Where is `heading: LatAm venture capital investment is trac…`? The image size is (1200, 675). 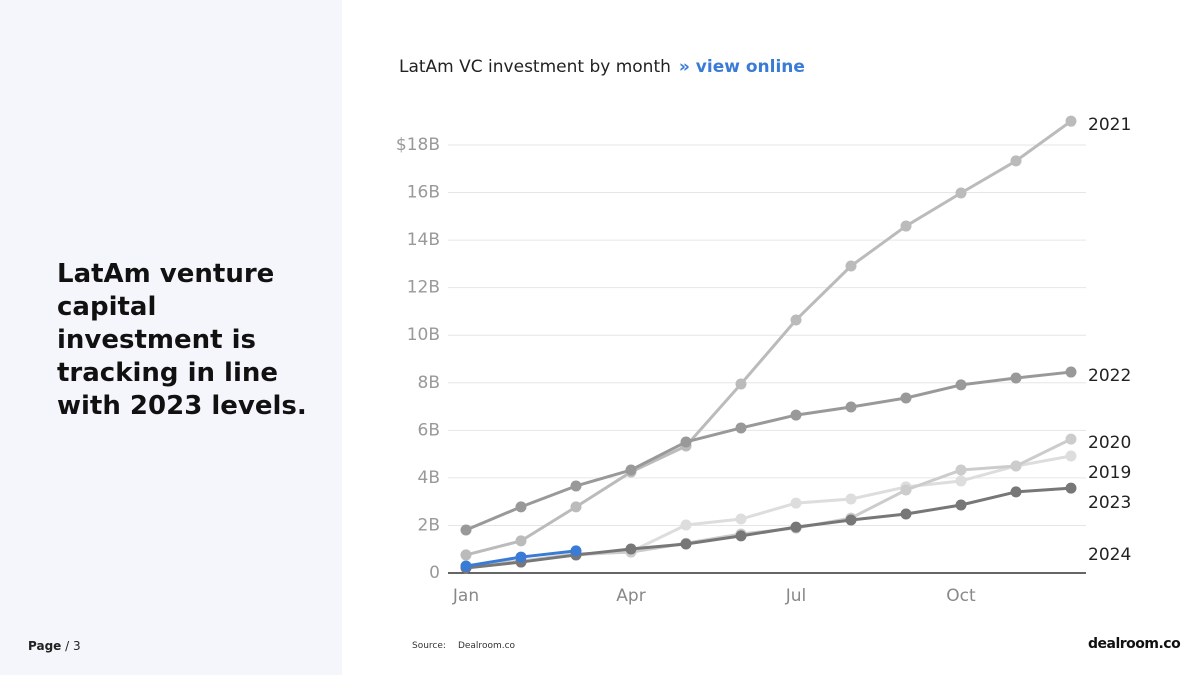 heading: LatAm venture capital investment is trac… is located at coordinates (182, 340).